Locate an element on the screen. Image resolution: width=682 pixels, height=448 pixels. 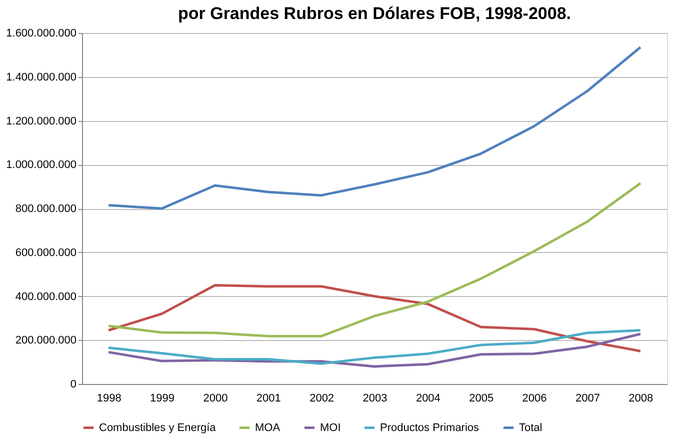
x-tick-label: 2003 is located at coordinates (375, 398).